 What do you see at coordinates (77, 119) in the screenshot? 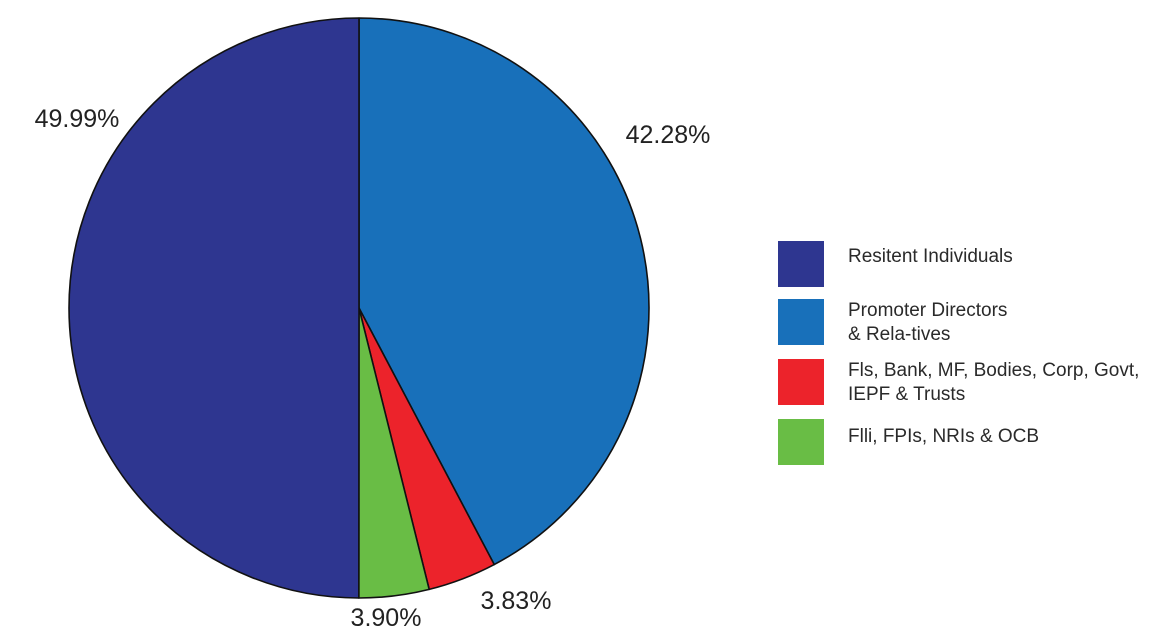
I see `slice-value-label: 49.99%` at bounding box center [77, 119].